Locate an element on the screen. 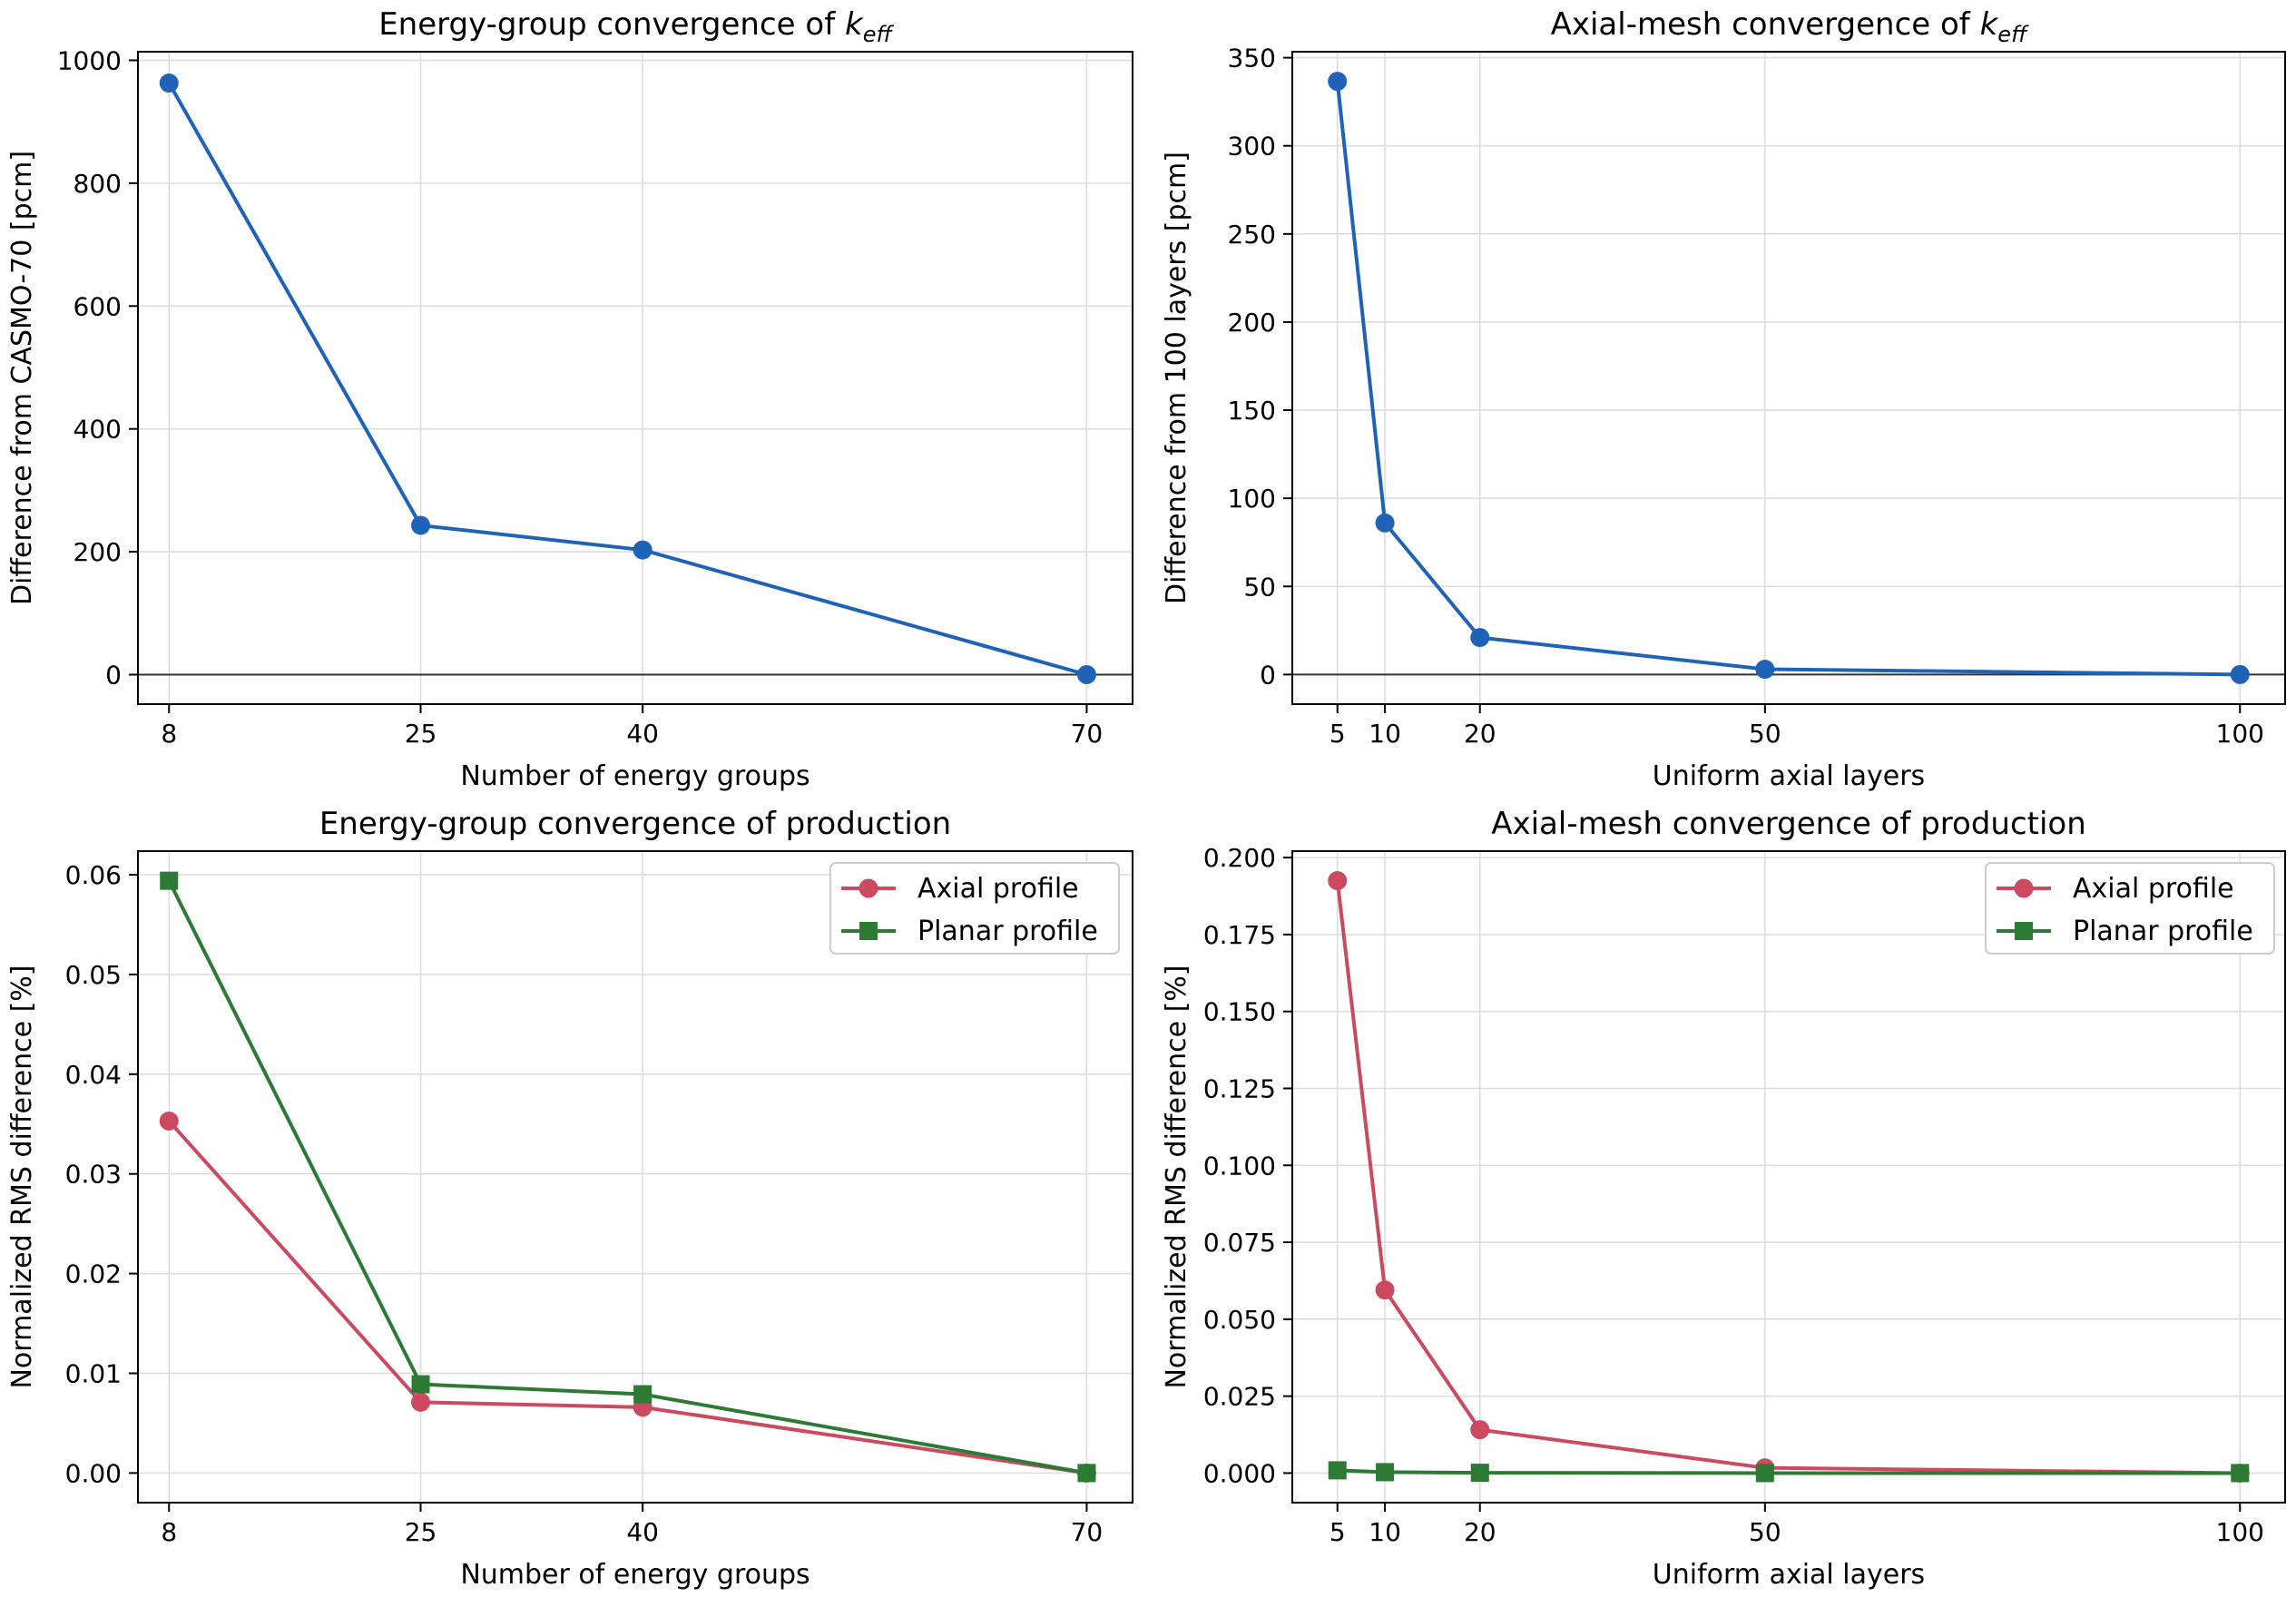 This screenshot has width=2296, height=1597. y-tick-label: 100 is located at coordinates (1252, 499).